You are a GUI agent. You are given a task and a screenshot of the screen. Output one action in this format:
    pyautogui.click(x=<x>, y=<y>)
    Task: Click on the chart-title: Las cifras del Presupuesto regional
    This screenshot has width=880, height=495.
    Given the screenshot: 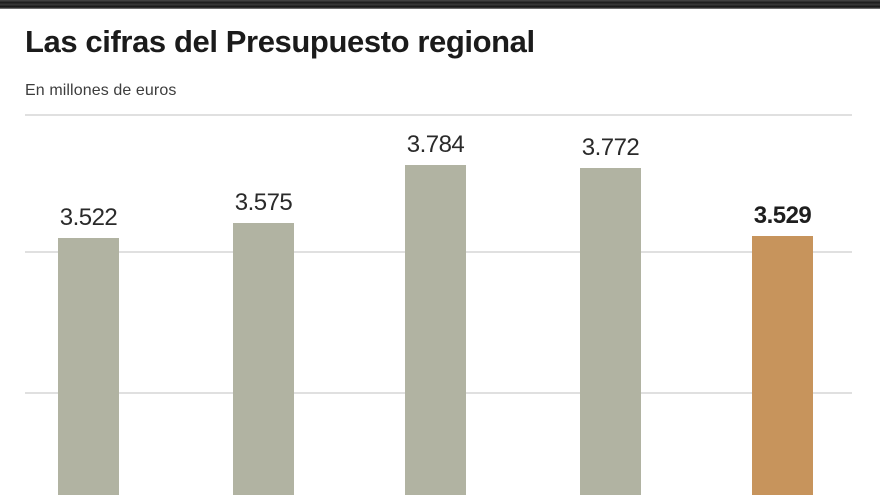 What is the action you would take?
    pyautogui.click(x=280, y=41)
    